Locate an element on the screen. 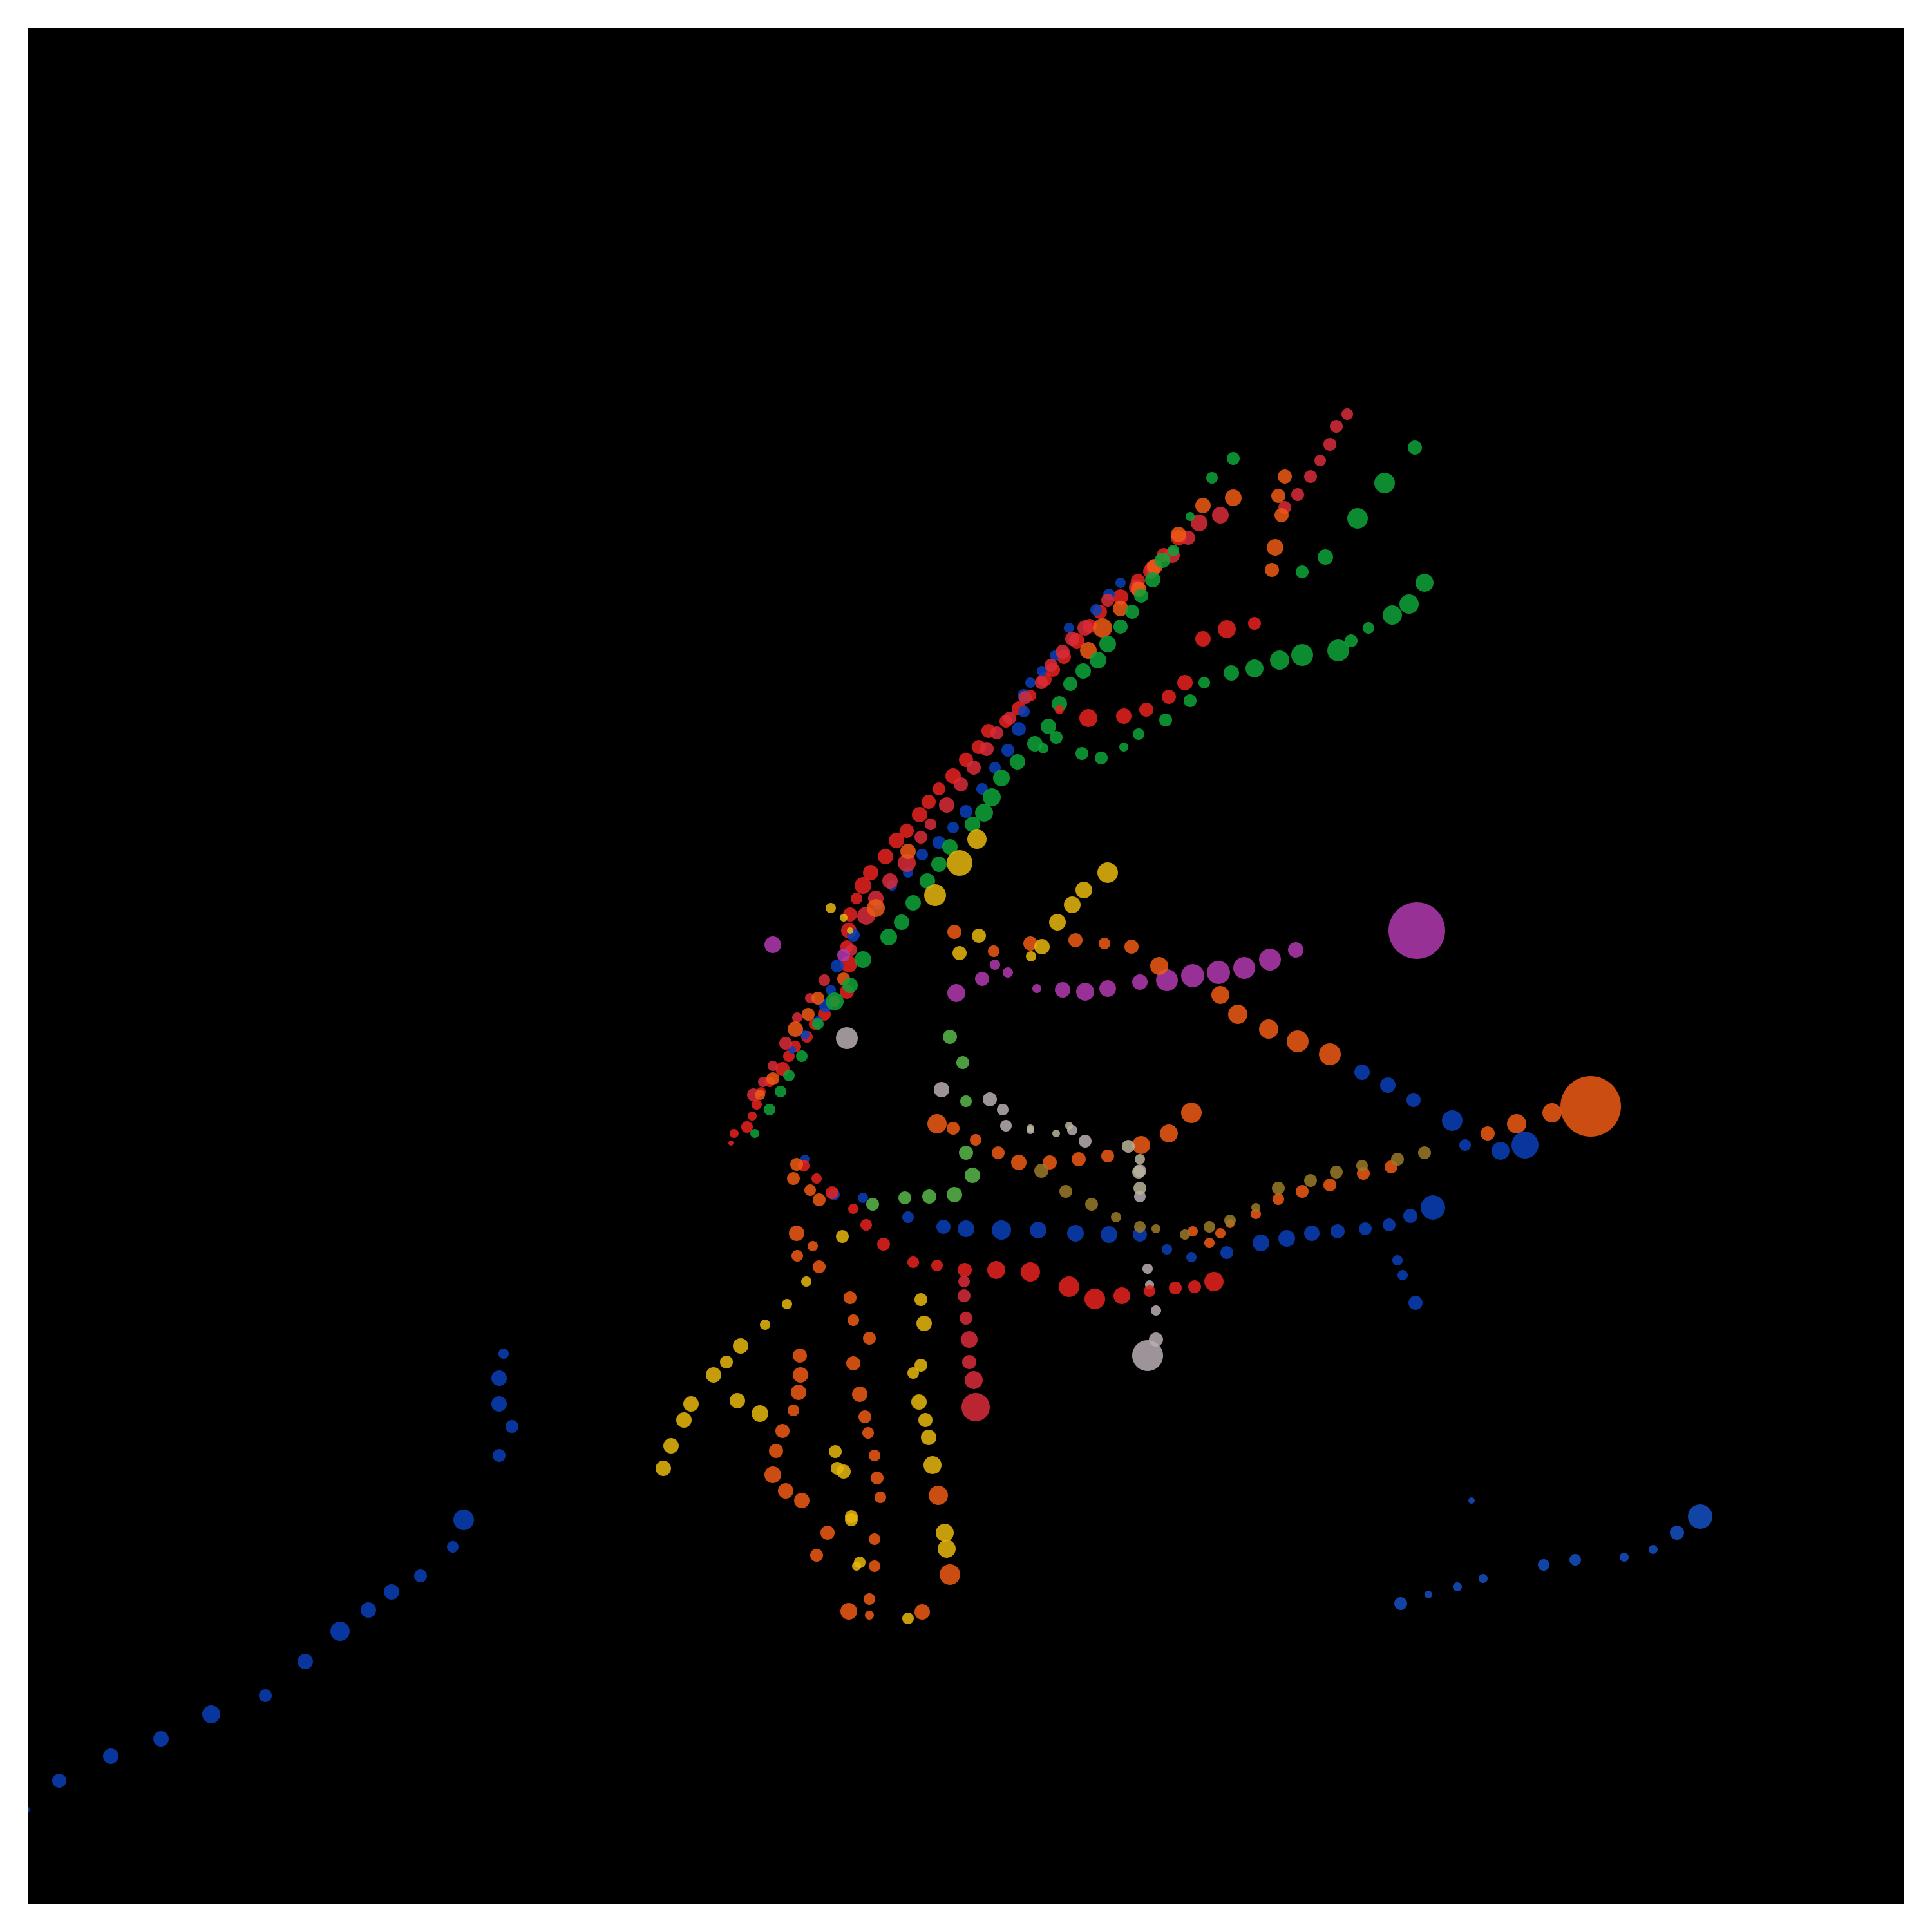 Image resolution: width=1932 pixels, height=1932 pixels. green-arc-left is located at coordinates (995, 795).